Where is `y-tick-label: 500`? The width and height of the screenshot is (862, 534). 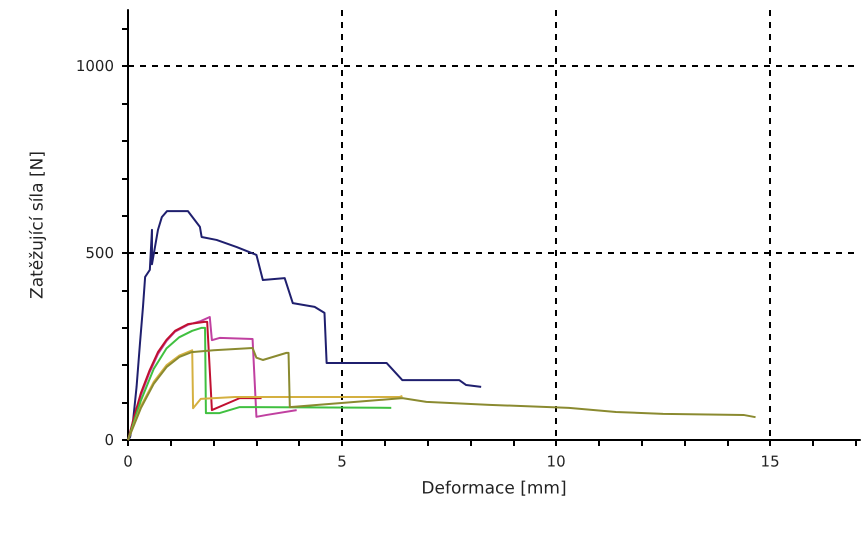
y-tick-label: 500 is located at coordinates (99, 253).